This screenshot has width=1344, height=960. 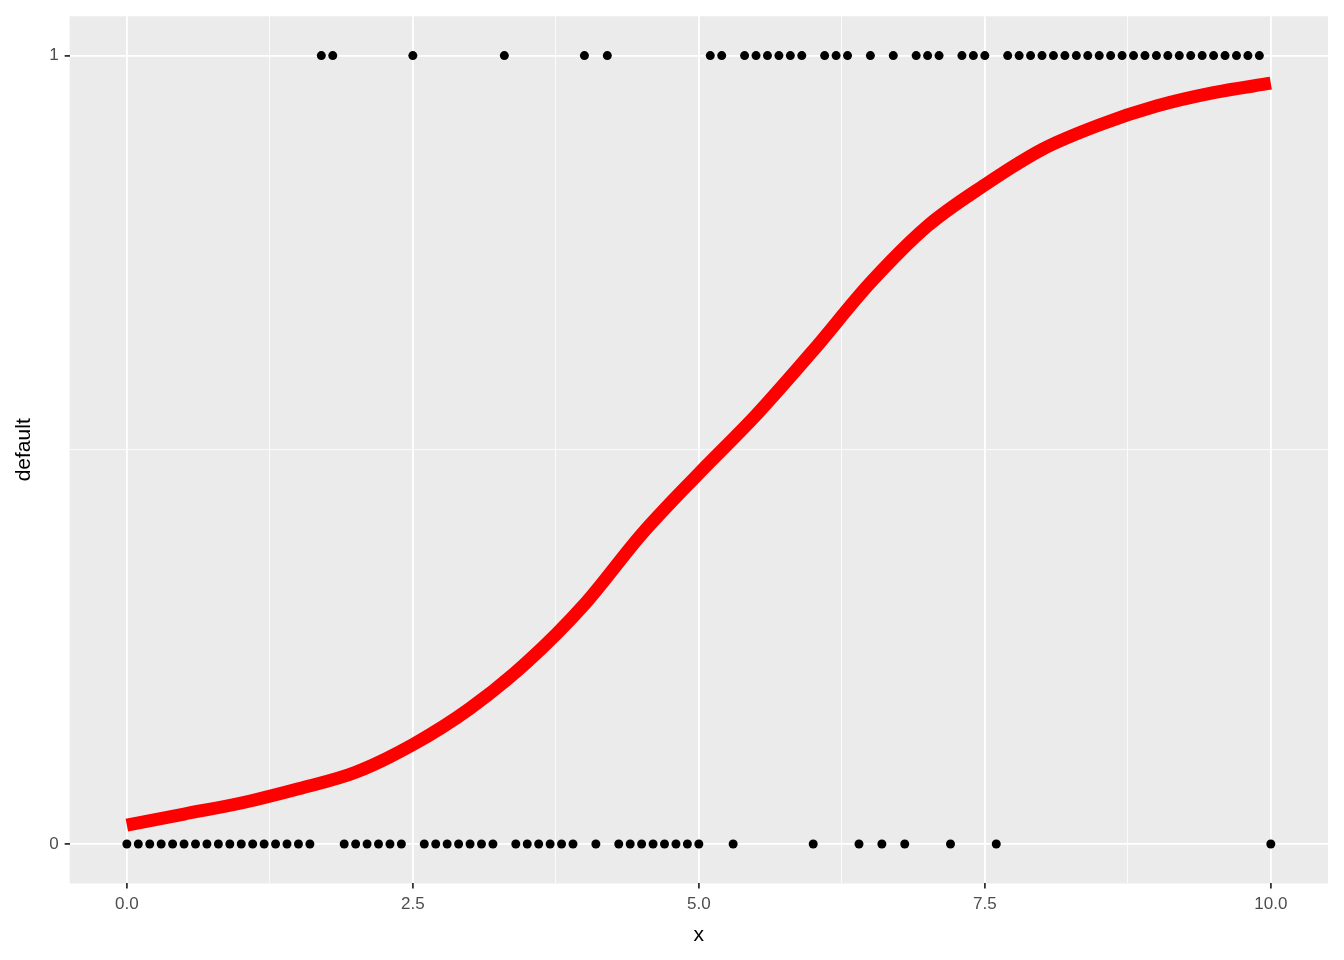 What do you see at coordinates (699, 934) in the screenshot?
I see `x-axis-title: x` at bounding box center [699, 934].